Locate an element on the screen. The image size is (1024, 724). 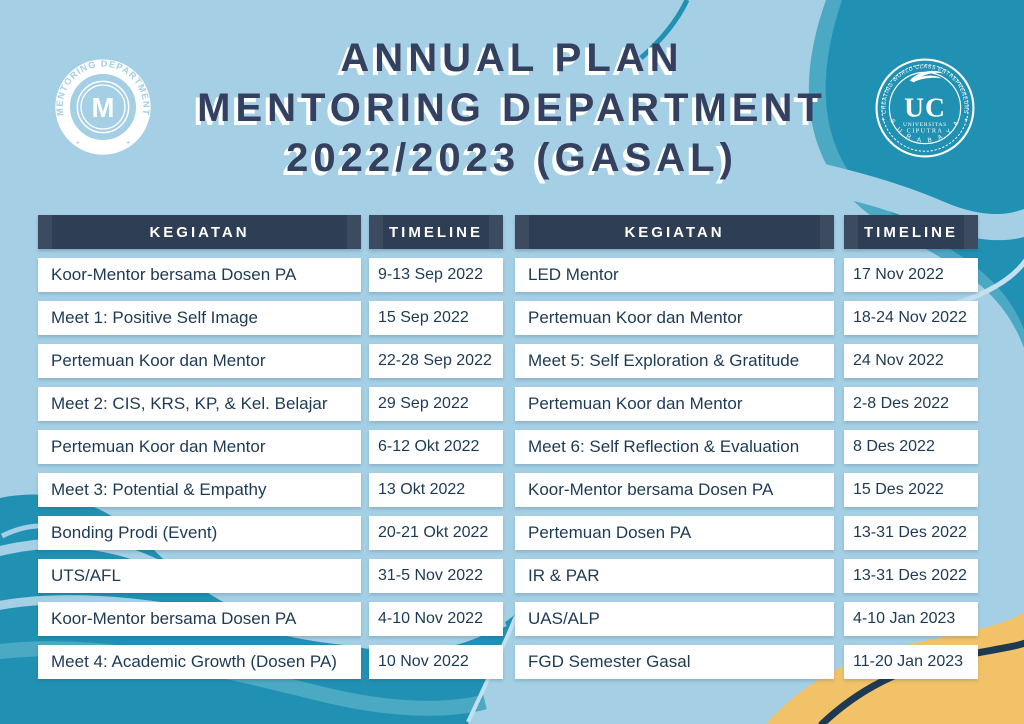
timeline-cell: 31-5 Nov 2022 is located at coordinates (436, 576).